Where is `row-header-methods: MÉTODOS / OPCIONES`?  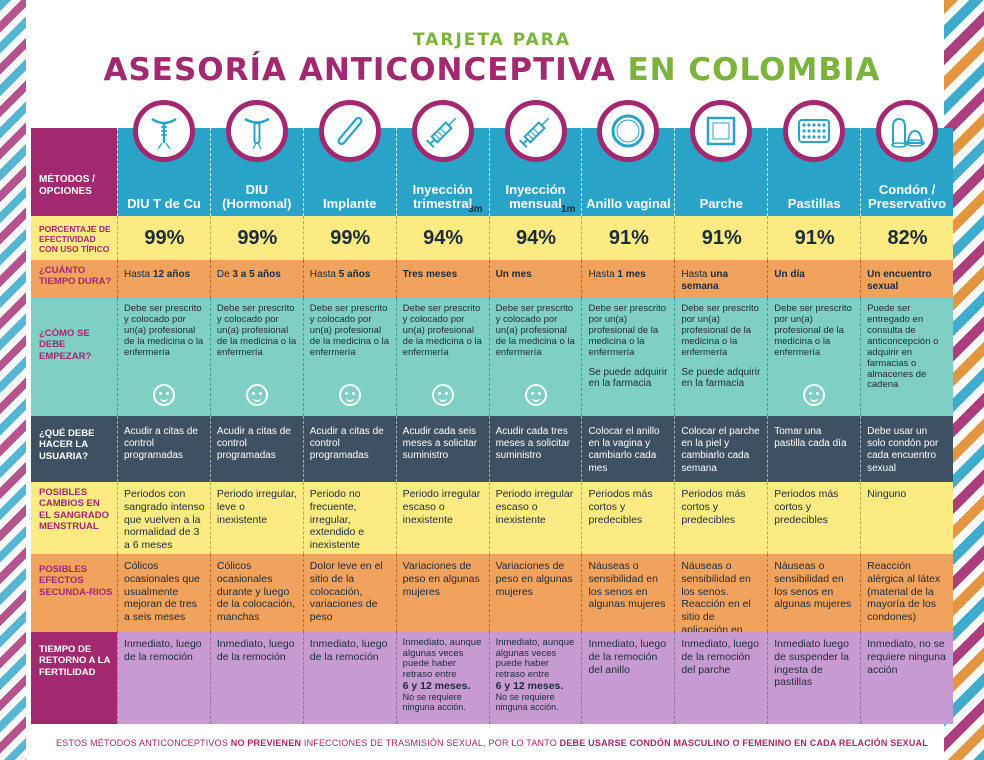
row-header-methods: MÉTODOS / OPCIONES is located at coordinates (74, 172).